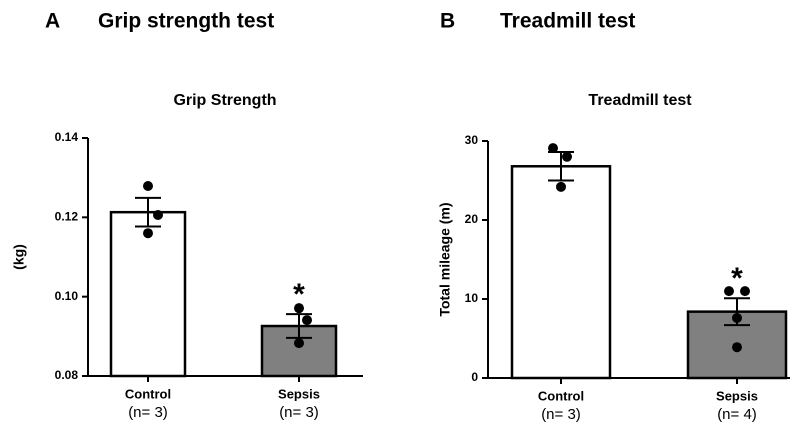  What do you see at coordinates (447, 21) in the screenshot?
I see `panel-label: B` at bounding box center [447, 21].